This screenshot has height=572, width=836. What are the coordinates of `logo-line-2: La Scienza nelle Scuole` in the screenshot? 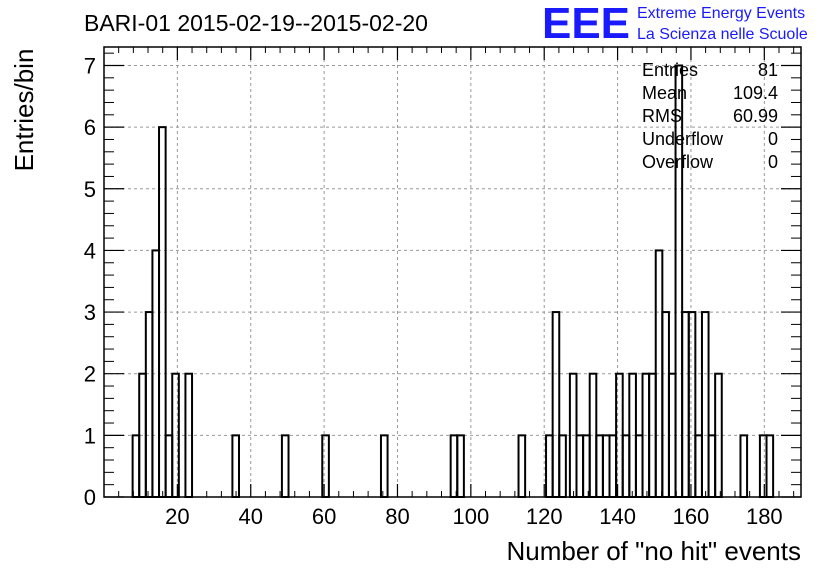 It's located at (722, 34).